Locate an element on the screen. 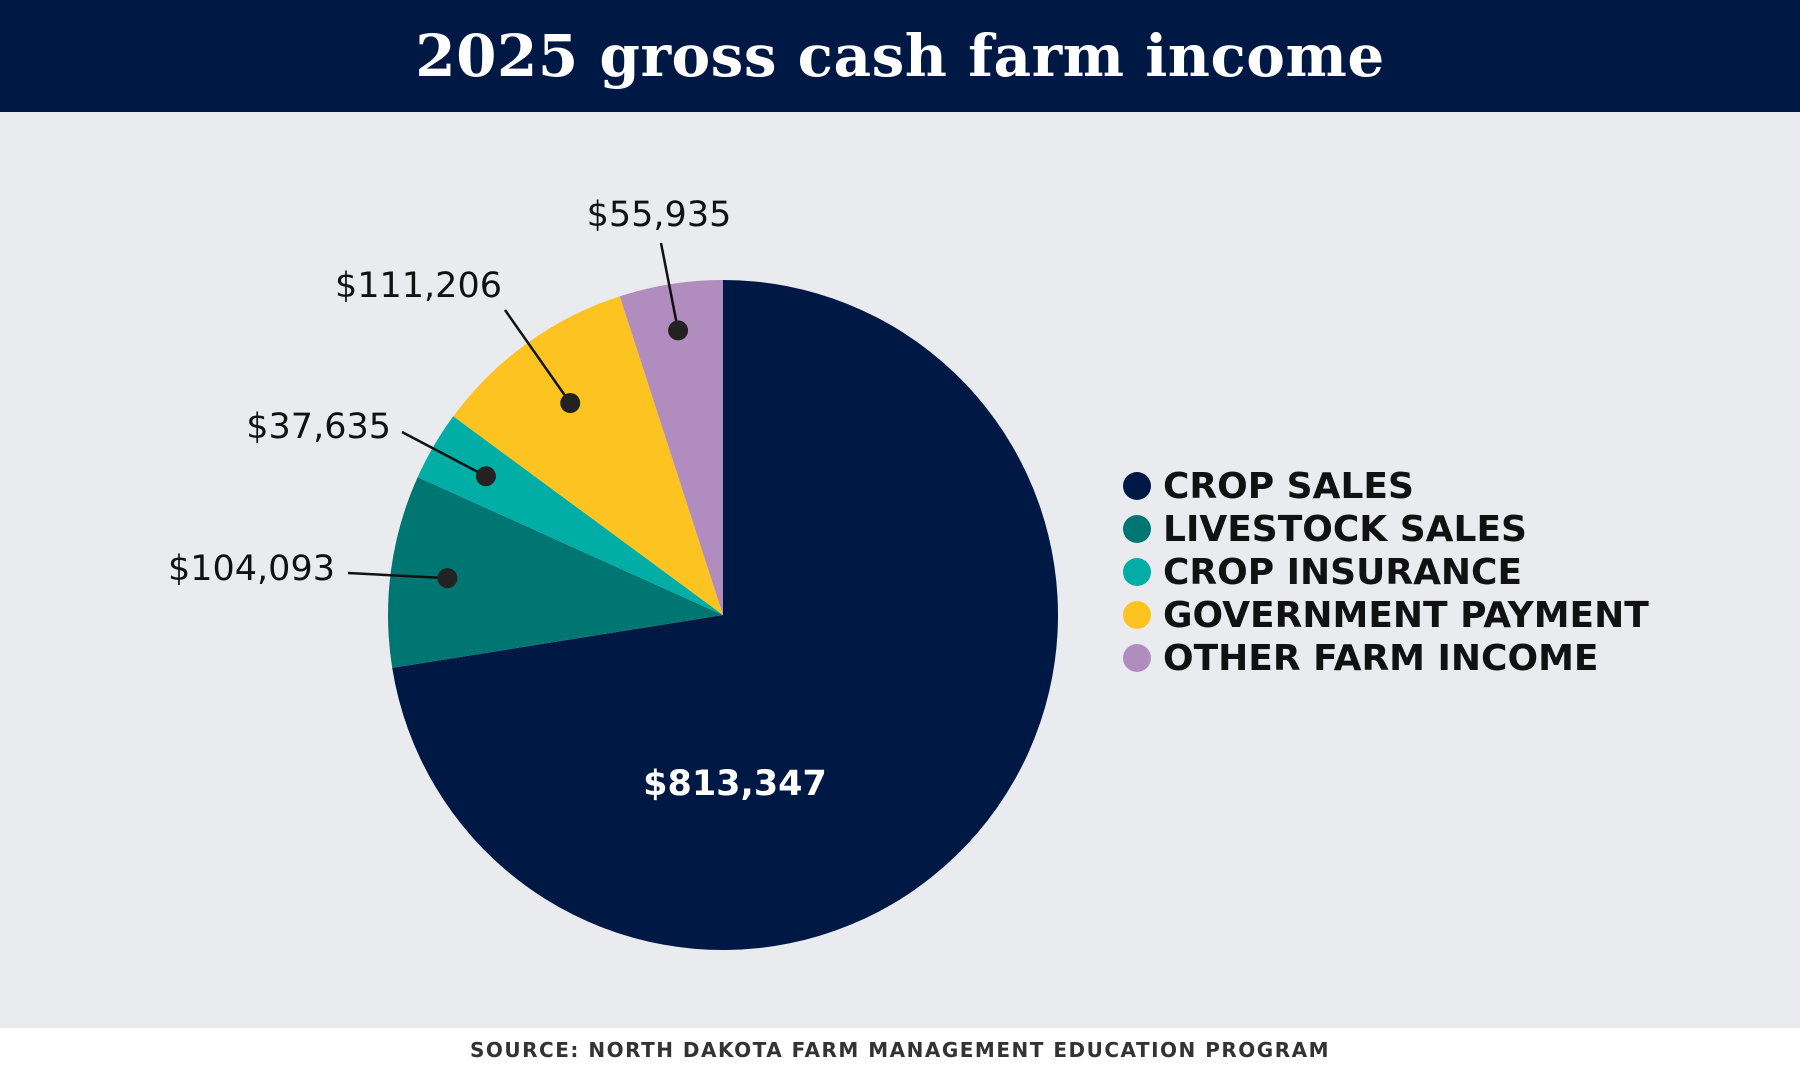 The image size is (1800, 1072). chart-title: 2025 gross cash farm income is located at coordinates (900, 56).